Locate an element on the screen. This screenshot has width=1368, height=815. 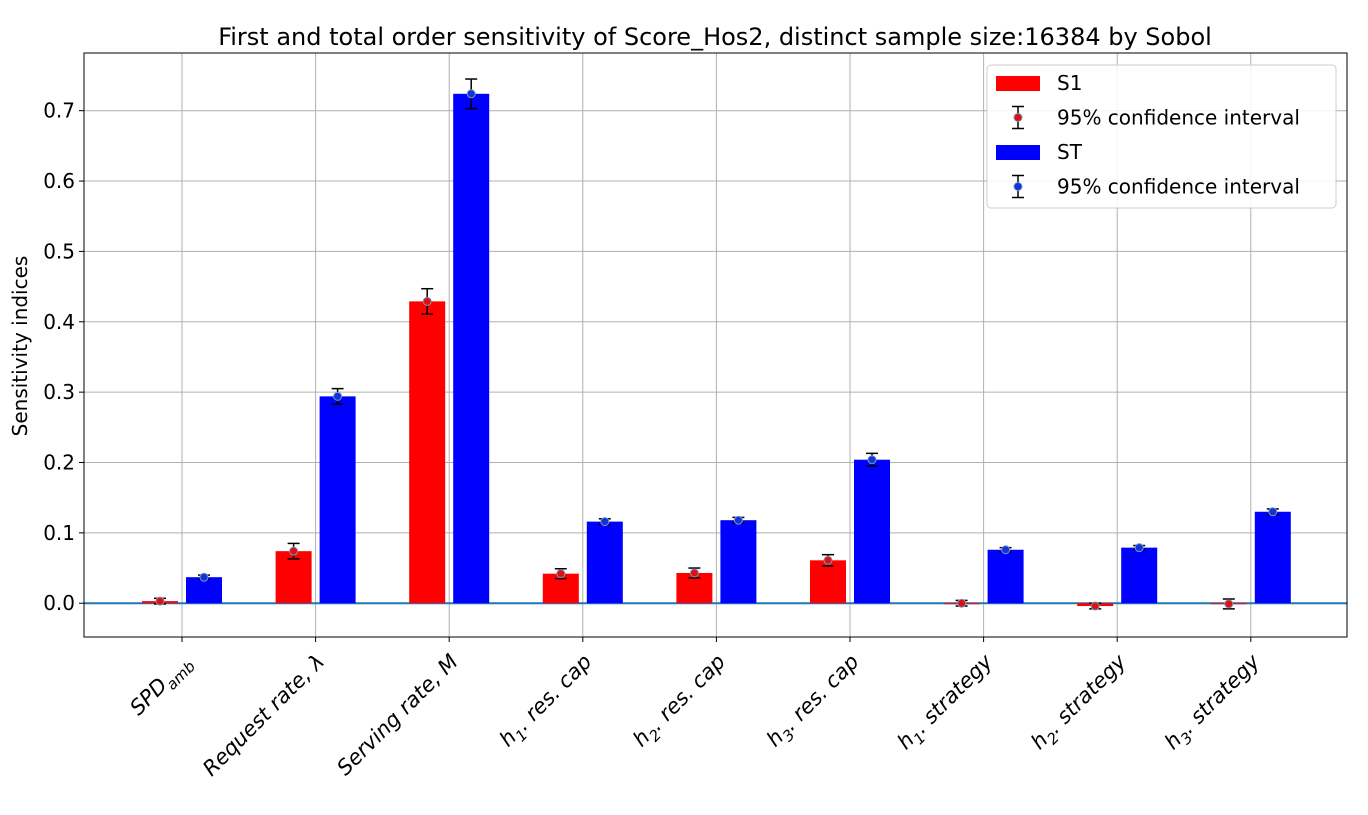
legend-swatch-s1 is located at coordinates (1018, 83).